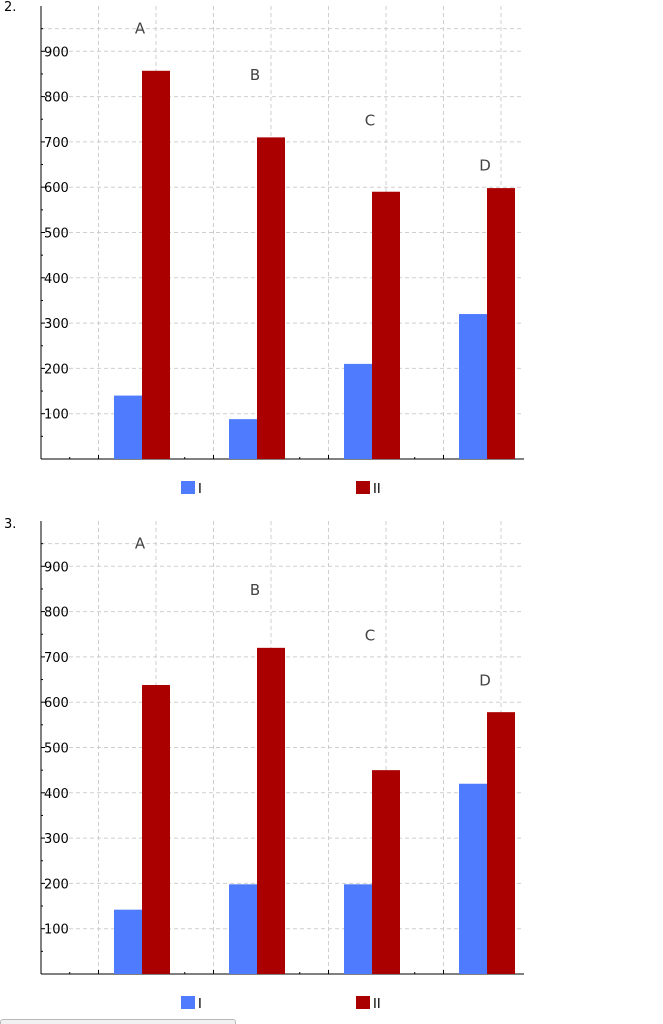  Describe the element at coordinates (10, 524) in the screenshot. I see `item-number-3: 3.` at that location.